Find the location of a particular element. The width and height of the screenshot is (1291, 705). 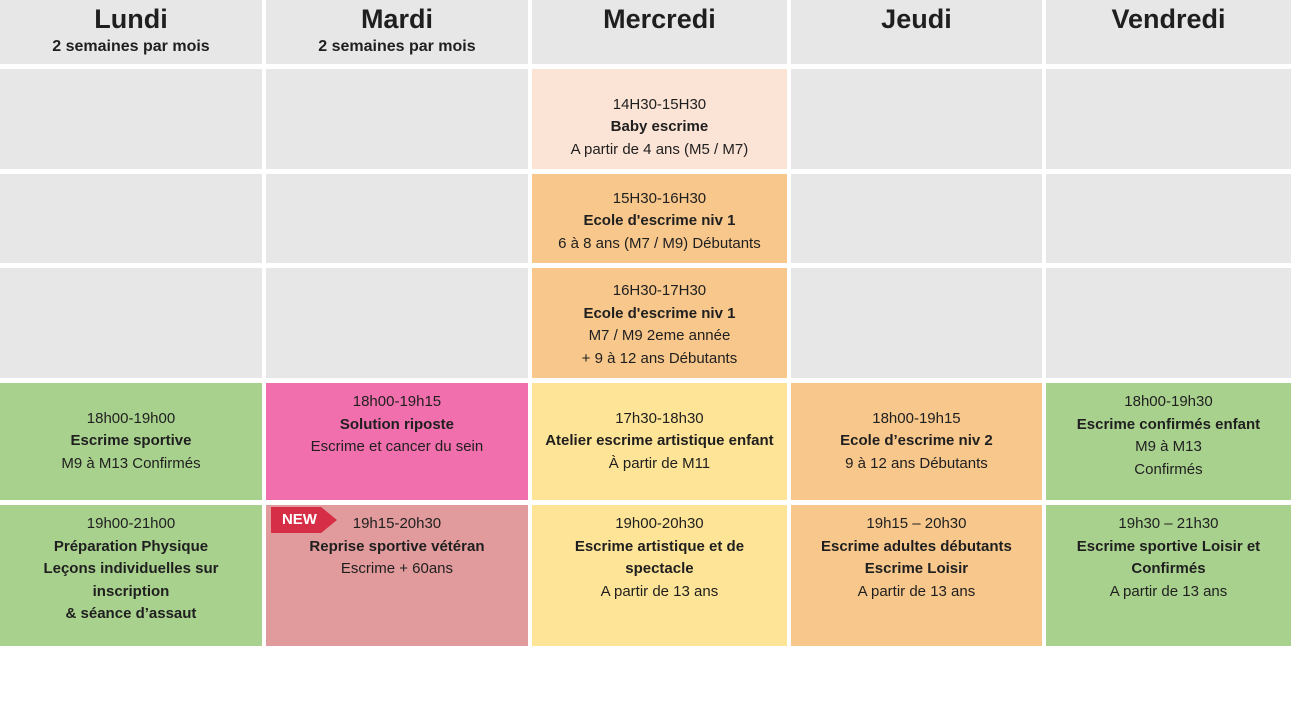

event-text-line: 15H30-16H30 is located at coordinates (659, 198).